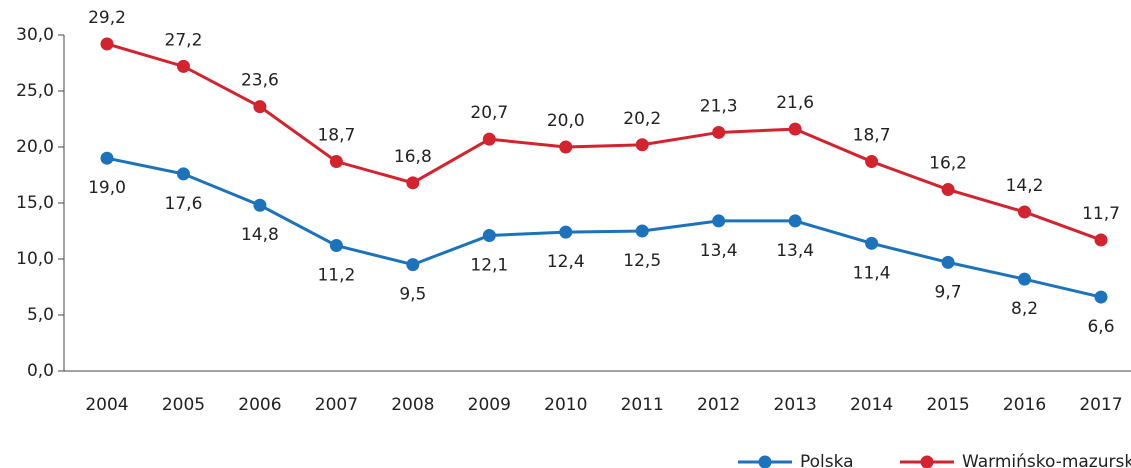  Describe the element at coordinates (948, 292) in the screenshot. I see `data-label: 9,7` at that location.